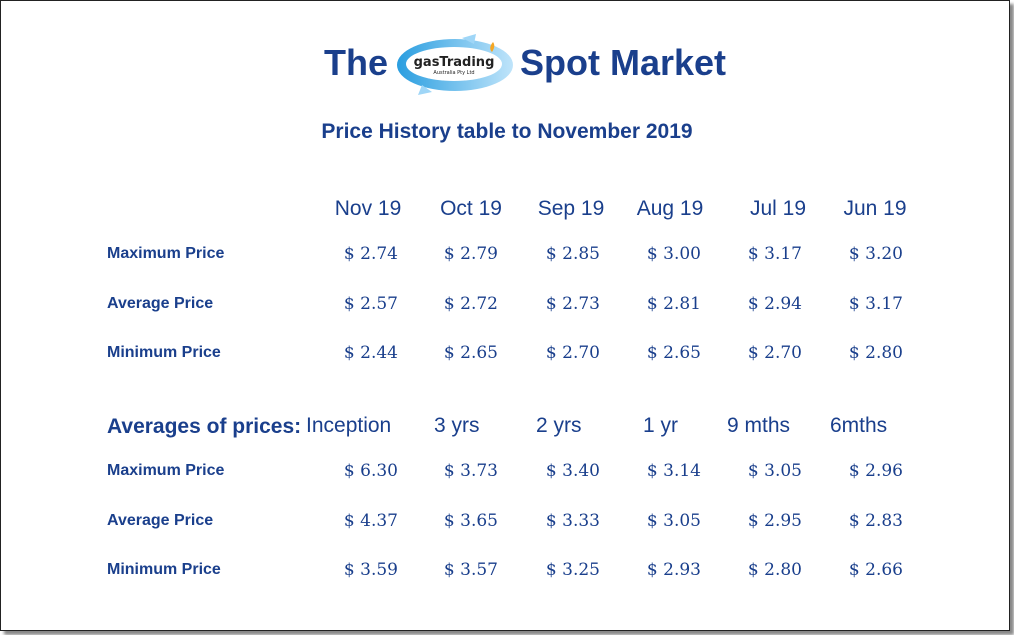 Image resolution: width=1014 pixels, height=635 pixels. Describe the element at coordinates (875, 208) in the screenshot. I see `column-header: Jun 19` at that location.